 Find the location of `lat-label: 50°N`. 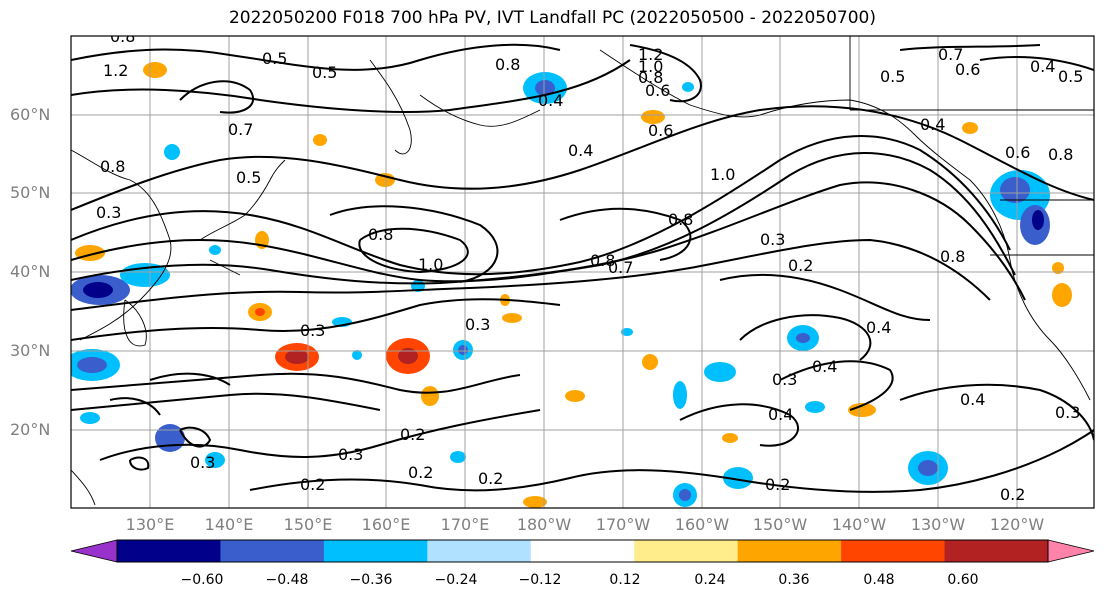

lat-label: 50°N is located at coordinates (30, 192).